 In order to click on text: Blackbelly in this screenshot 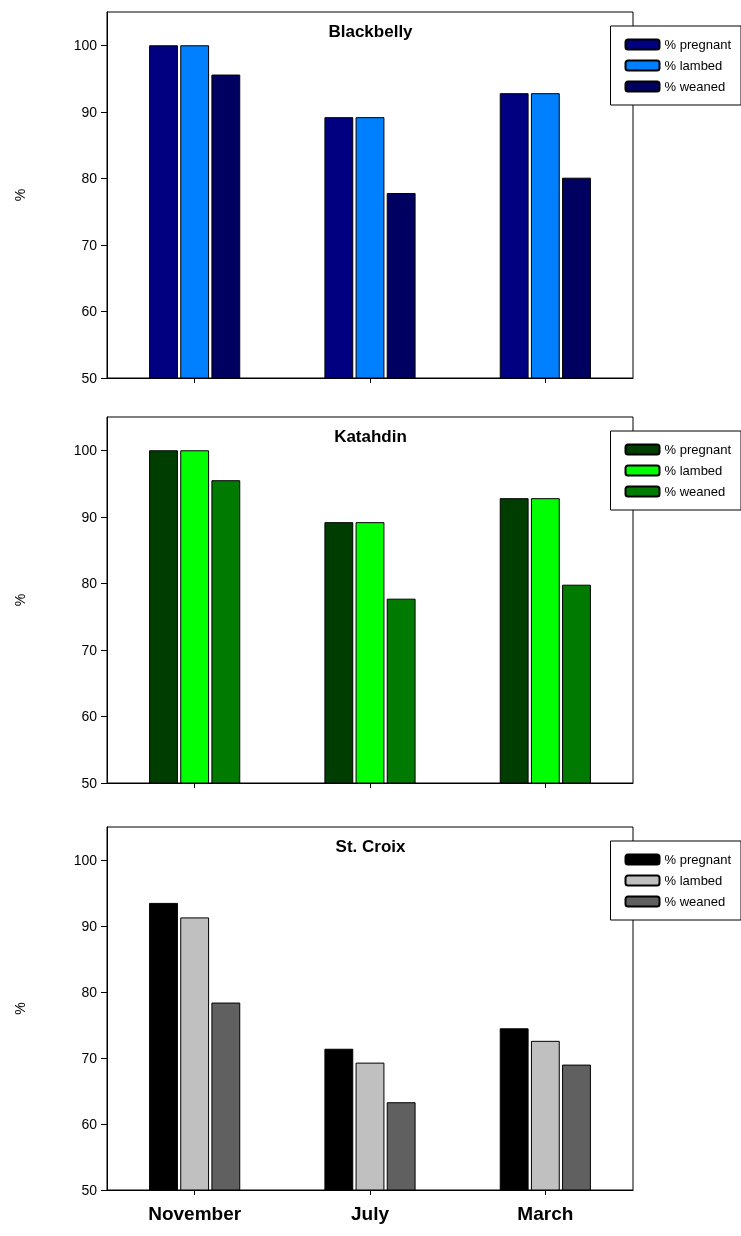, I will do `click(371, 31)`.